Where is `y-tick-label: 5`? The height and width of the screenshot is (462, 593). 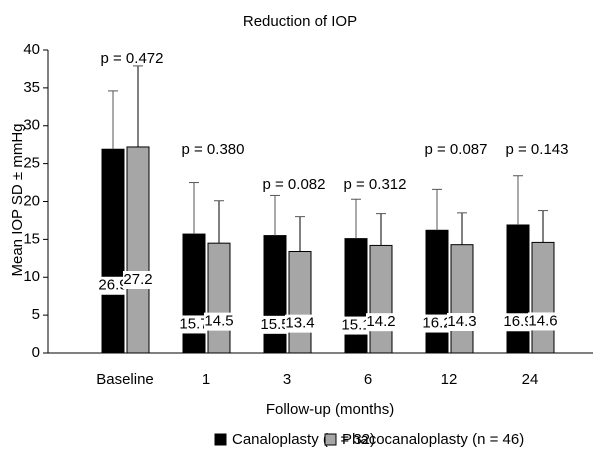
y-tick-label: 5 is located at coordinates (36, 314).